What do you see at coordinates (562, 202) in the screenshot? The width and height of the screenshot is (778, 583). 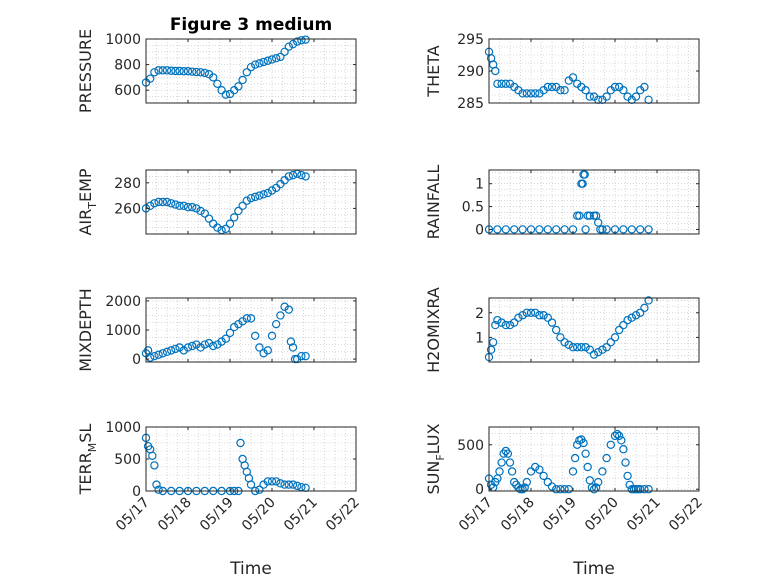 I see `subplot-4: 0 0.5 1 RAINFALL` at bounding box center [562, 202].